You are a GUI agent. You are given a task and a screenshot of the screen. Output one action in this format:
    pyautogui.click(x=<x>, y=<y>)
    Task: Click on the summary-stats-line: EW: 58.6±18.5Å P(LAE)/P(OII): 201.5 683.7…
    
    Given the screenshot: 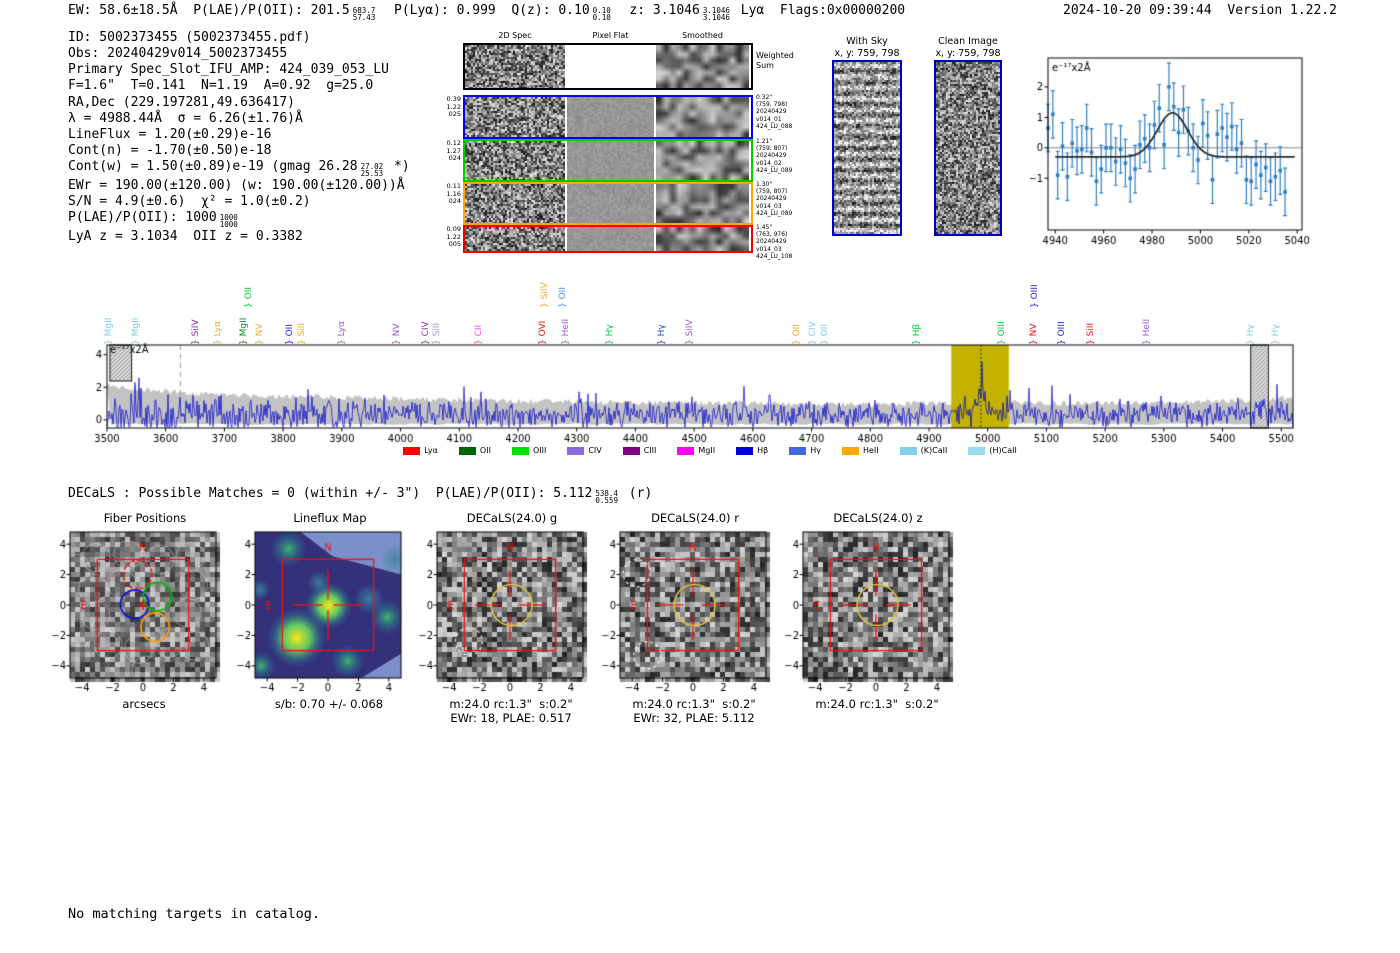 What is the action you would take?
    pyautogui.click(x=487, y=12)
    